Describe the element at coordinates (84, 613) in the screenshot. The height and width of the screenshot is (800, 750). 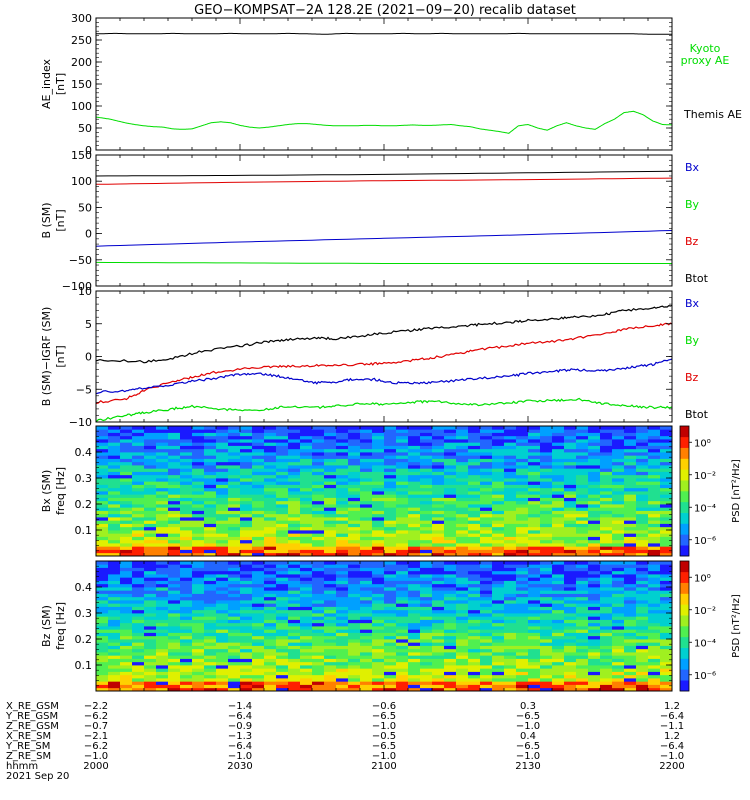
I see `y-tick-label: 0.3` at that location.